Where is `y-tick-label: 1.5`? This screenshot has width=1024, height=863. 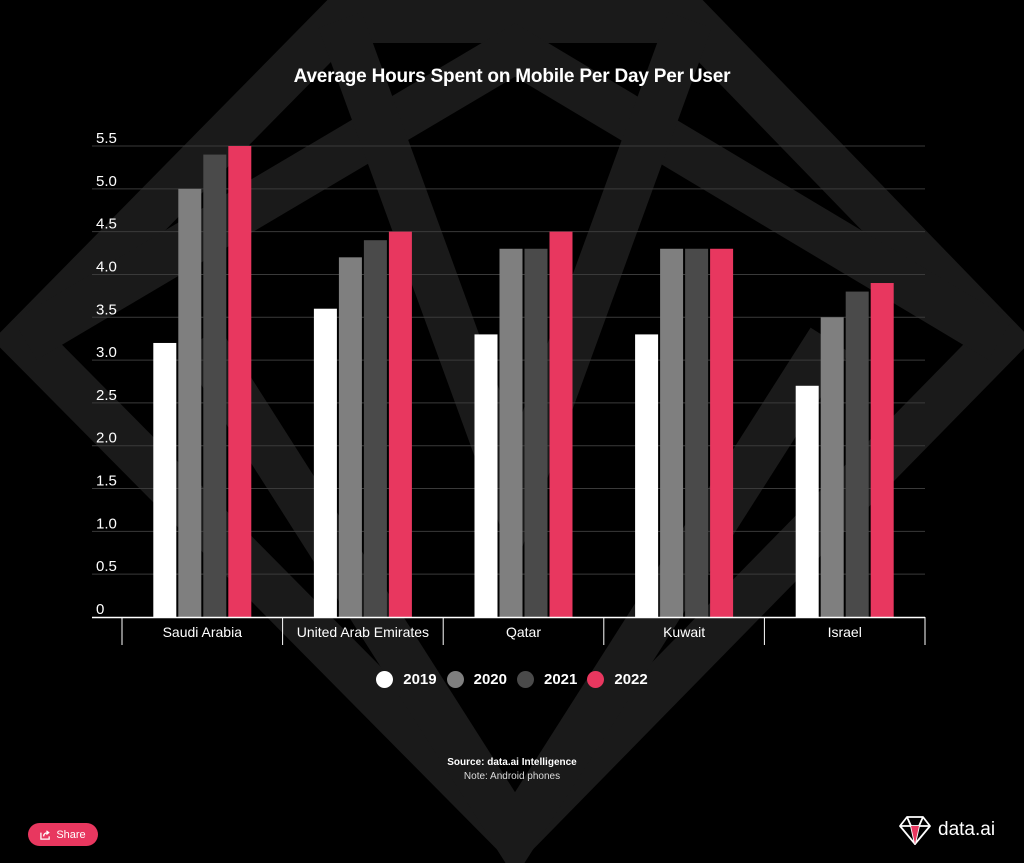
y-tick-label: 1.5 is located at coordinates (106, 481).